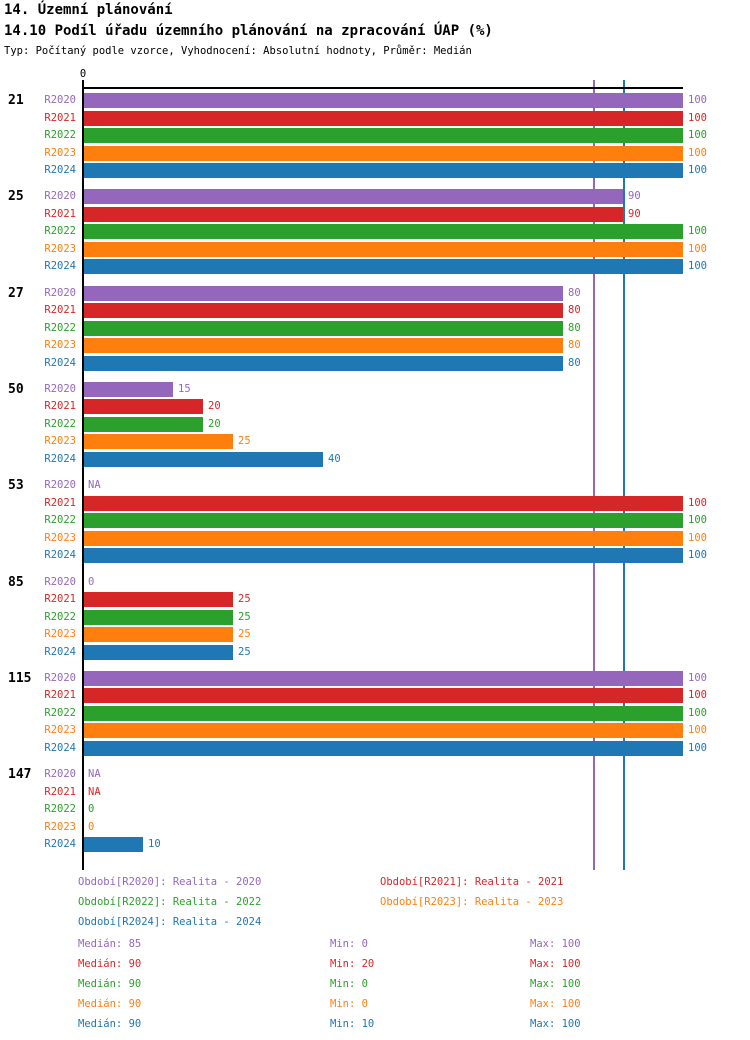  What do you see at coordinates (472, 902) in the screenshot?
I see `legend-entry: Období[R2023]: Realita - 2023` at bounding box center [472, 902].